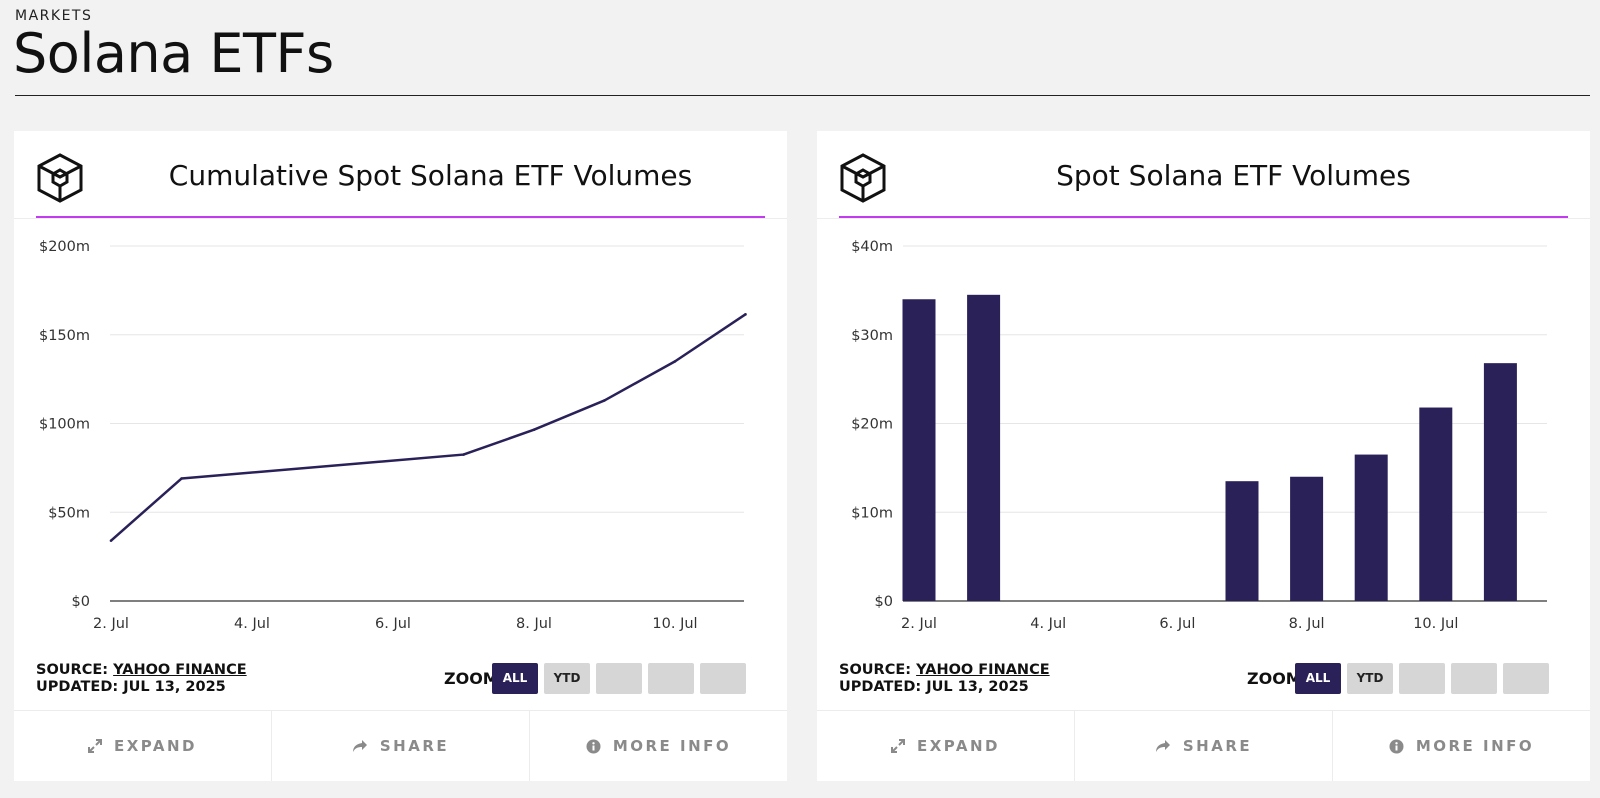  Describe the element at coordinates (872, 513) in the screenshot. I see `y-tick-label: $10m` at that location.